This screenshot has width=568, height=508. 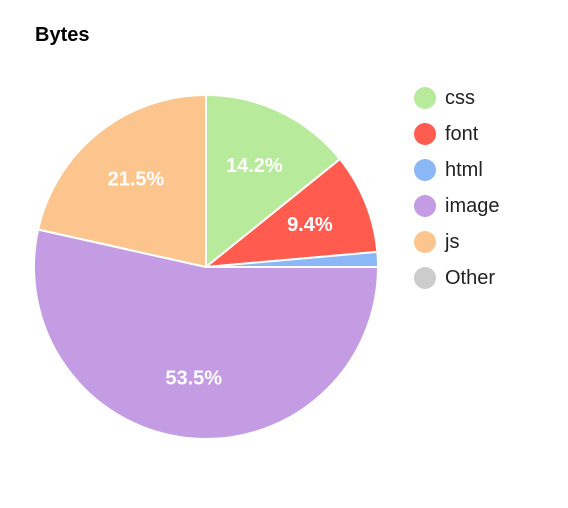 I want to click on legend-swatch-other, so click(x=425, y=278).